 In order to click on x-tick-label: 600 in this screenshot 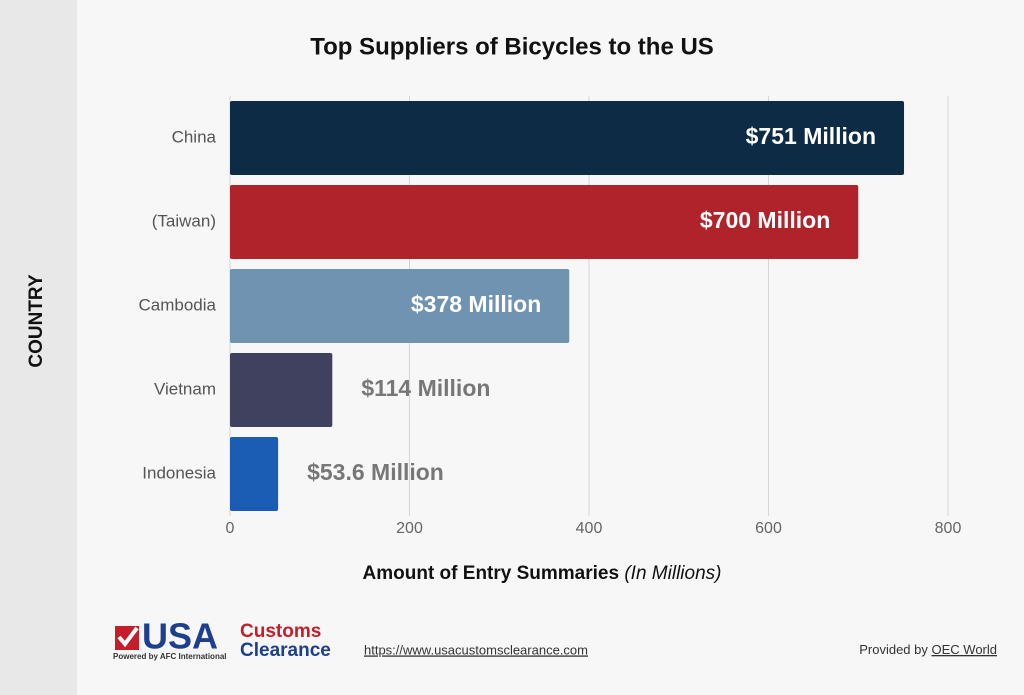, I will do `click(768, 528)`.